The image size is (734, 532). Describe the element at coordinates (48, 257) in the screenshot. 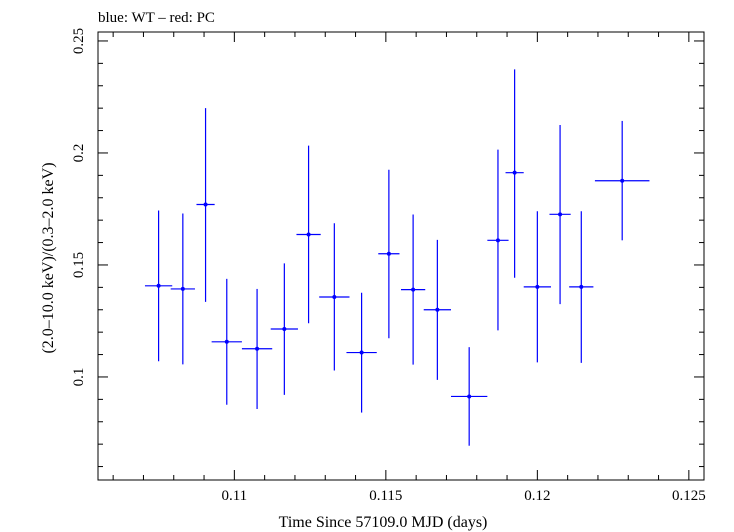

I see `y-axis-label: (2.0–10.0 keV)/(0.3–2.0 keV)` at that location.